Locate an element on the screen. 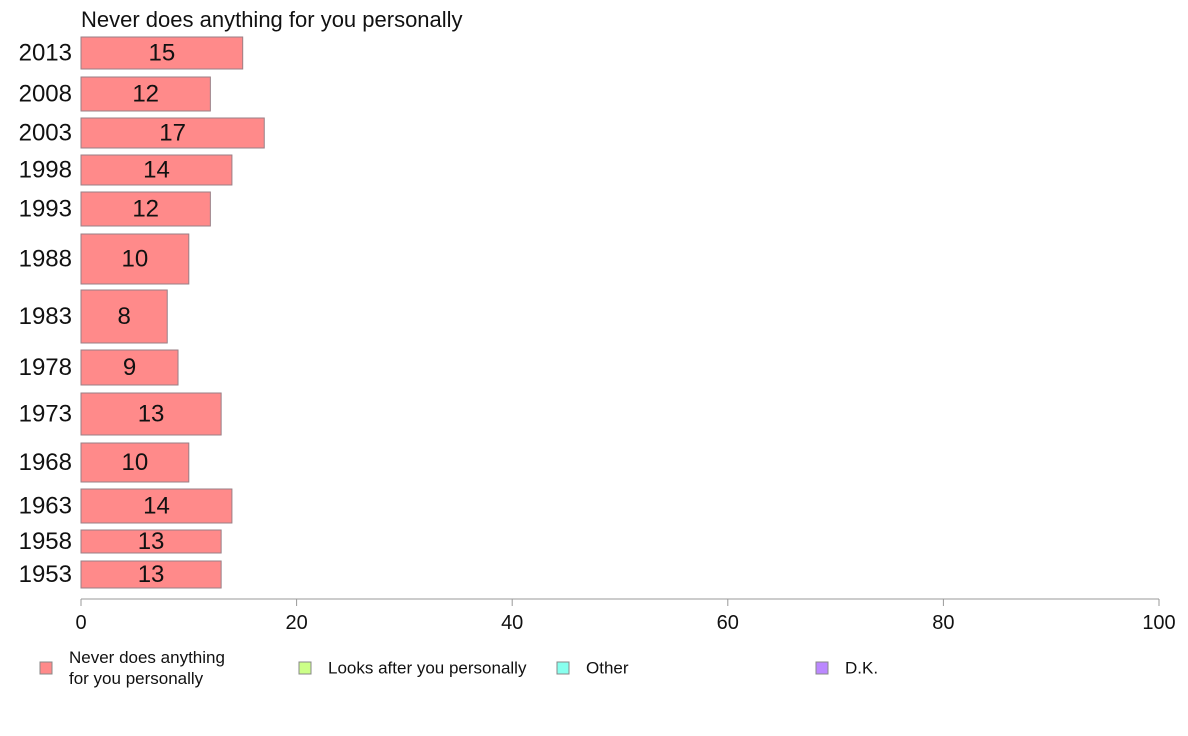 Image resolution: width=1188 pixels, height=736 pixels. bar-1993 is located at coordinates (145, 209).